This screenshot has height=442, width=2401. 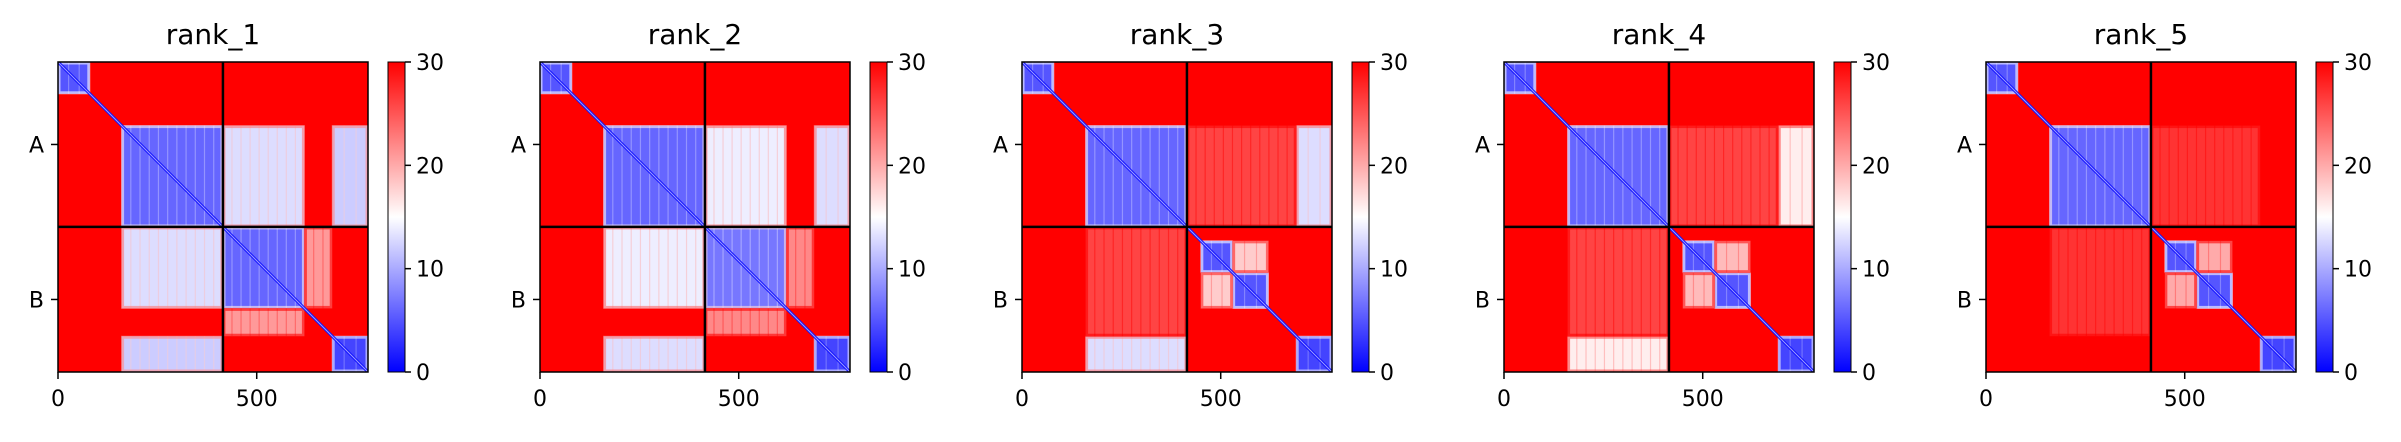 I want to click on panel-title: rank_1, so click(x=213, y=34).